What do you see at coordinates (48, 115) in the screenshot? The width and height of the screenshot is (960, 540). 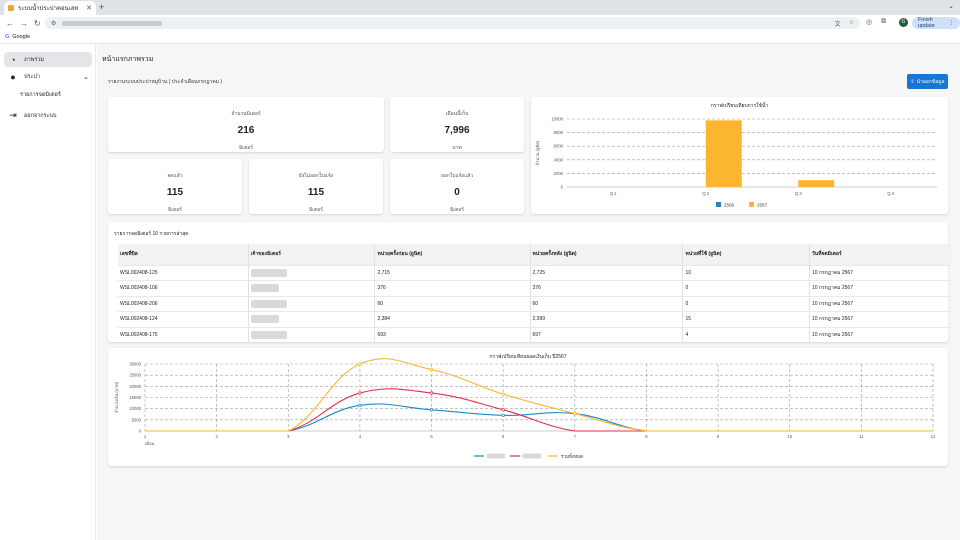 I see `sidebar-item-logout: ⇥ ออกจากระบบ` at bounding box center [48, 115].